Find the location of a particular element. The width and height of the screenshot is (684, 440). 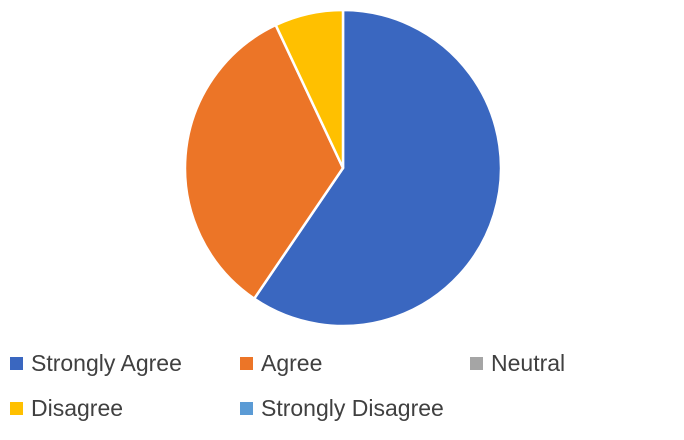

legend-swatch-strongly-disagree is located at coordinates (246, 408).